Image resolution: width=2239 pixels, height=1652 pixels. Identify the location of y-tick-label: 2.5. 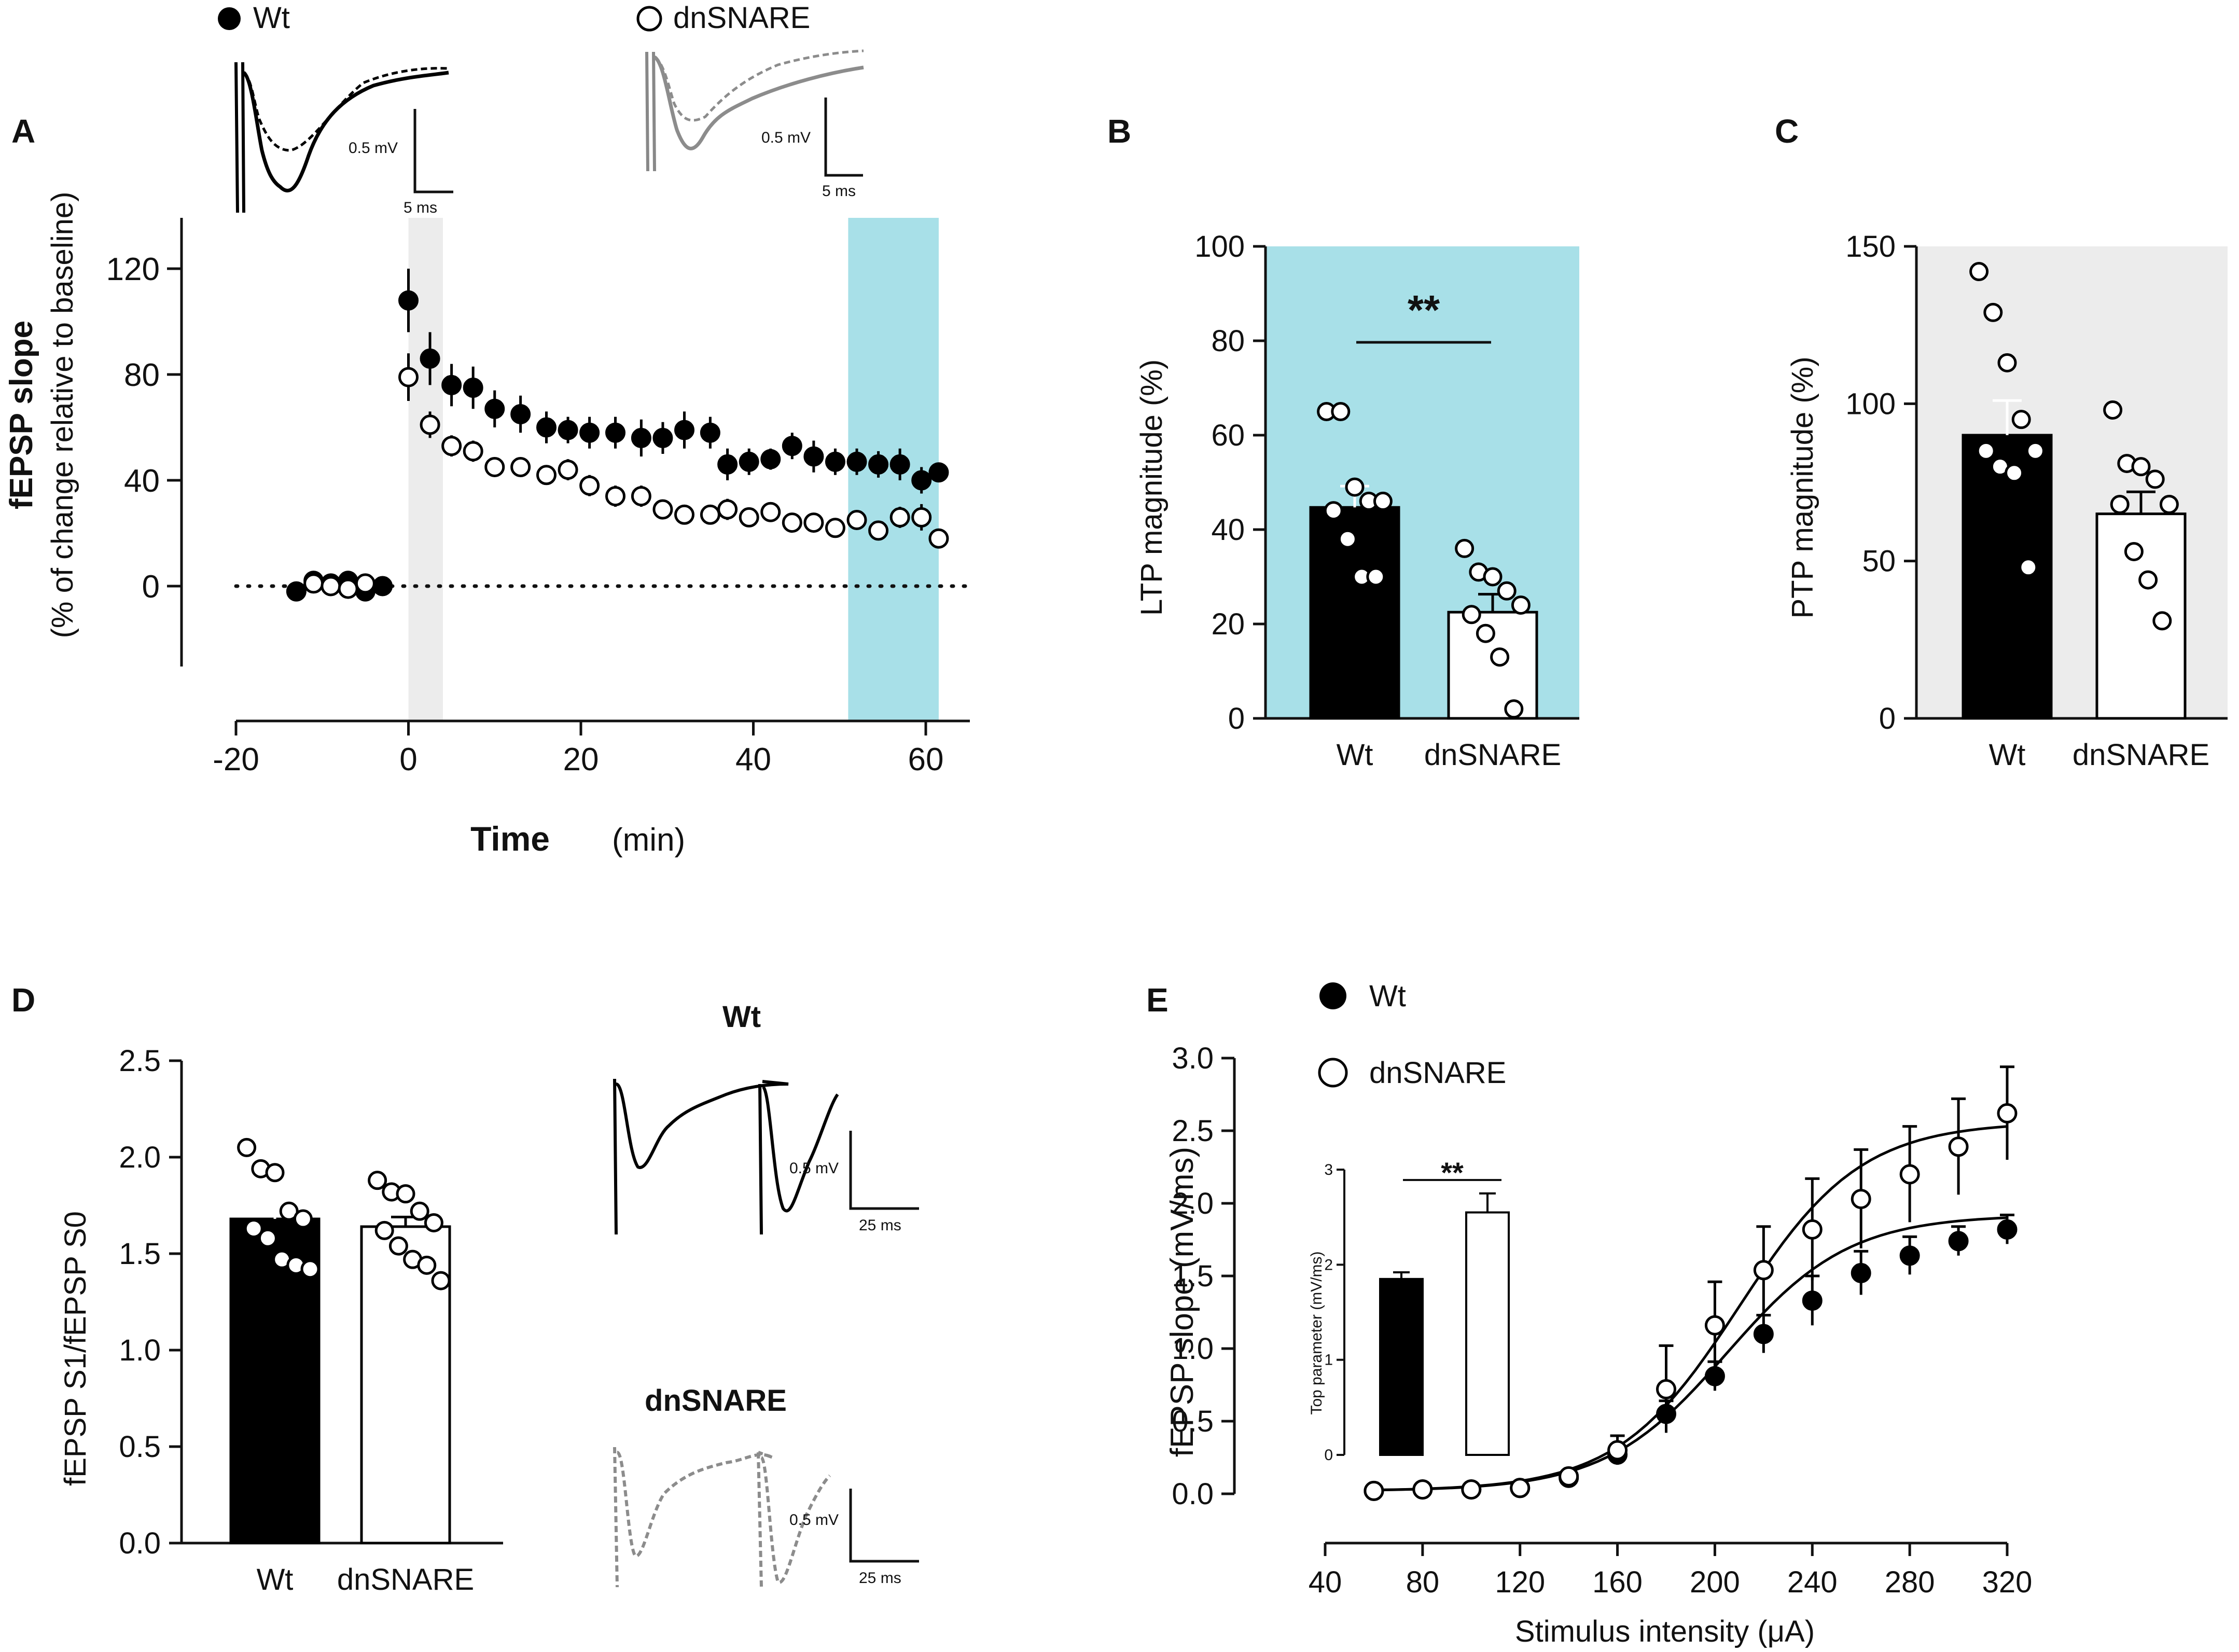
(140, 1061).